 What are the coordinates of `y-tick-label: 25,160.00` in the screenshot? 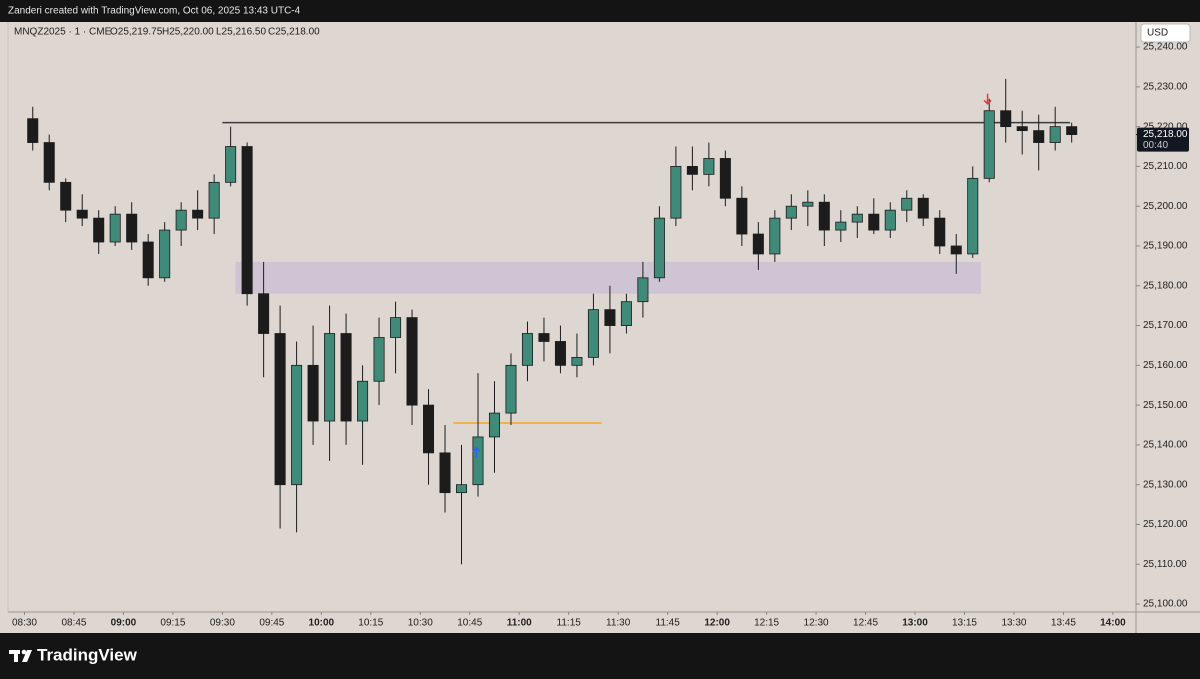 It's located at (1165, 365).